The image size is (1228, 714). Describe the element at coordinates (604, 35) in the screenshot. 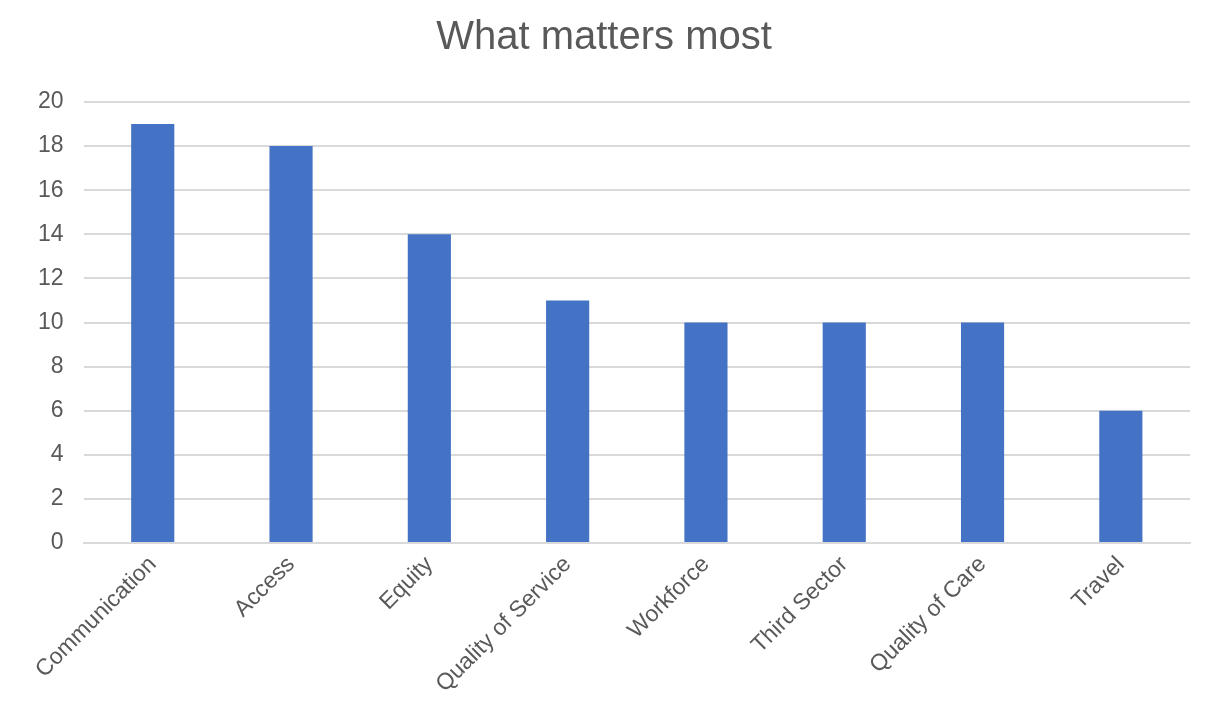

I see `chart-title: What matters most` at that location.